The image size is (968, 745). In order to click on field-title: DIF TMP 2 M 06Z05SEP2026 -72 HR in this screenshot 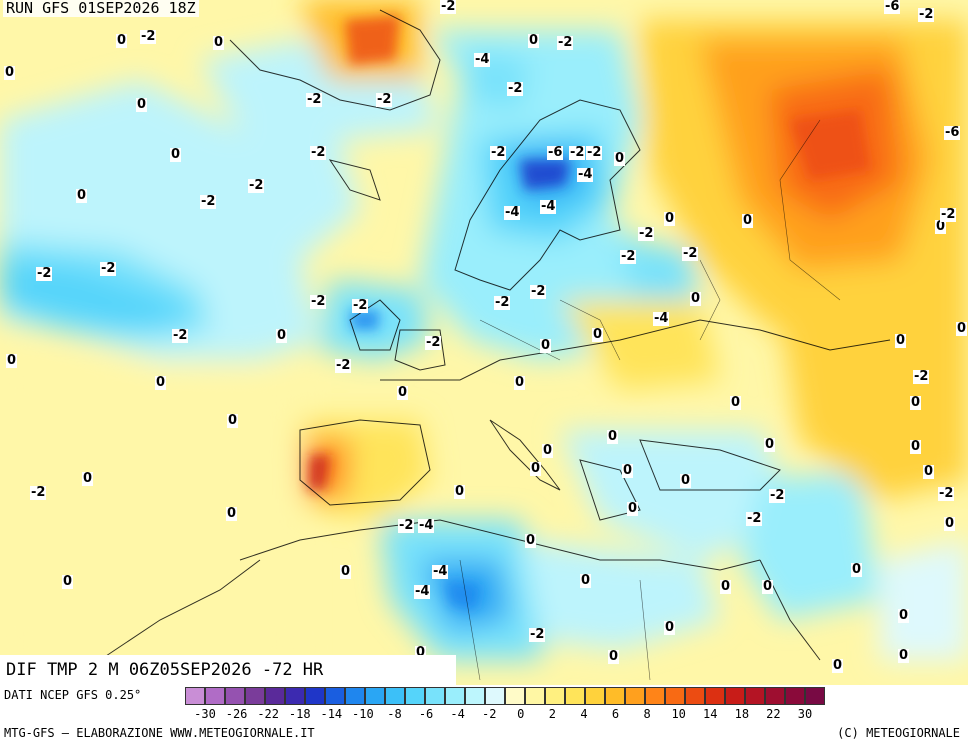, I will do `click(228, 670)`.